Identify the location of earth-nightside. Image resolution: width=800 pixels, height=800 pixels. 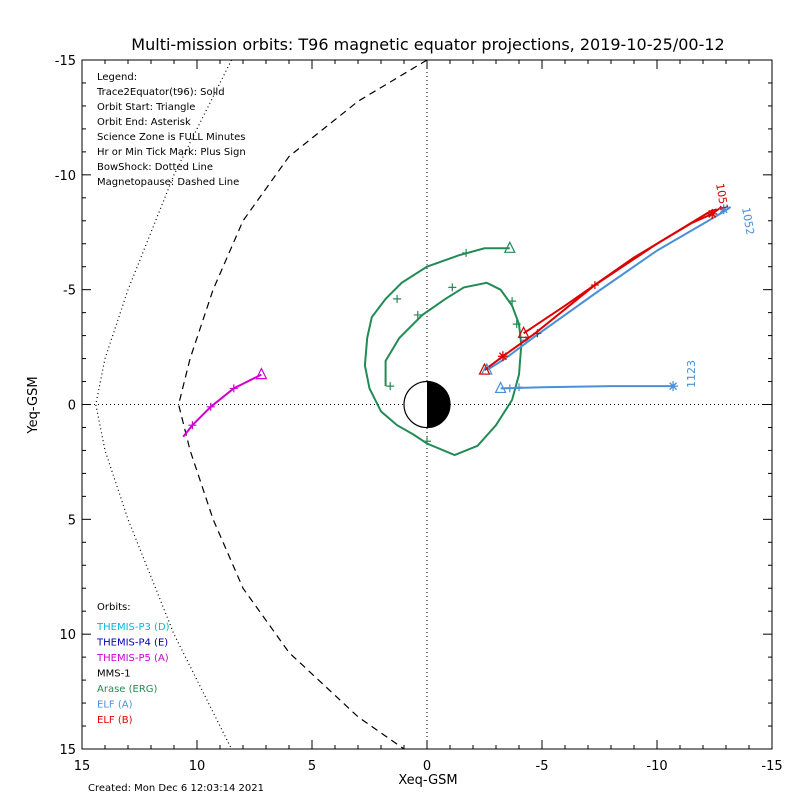
(438, 404).